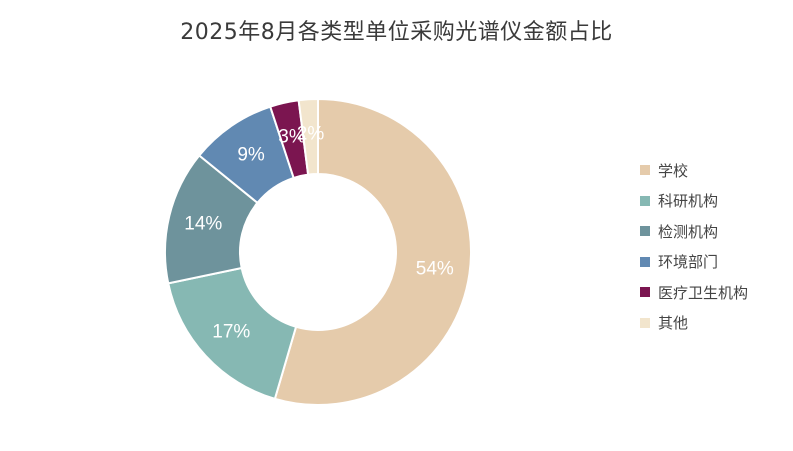 This screenshot has height=451, width=793. I want to click on slice-label-1: 54%, so click(435, 268).